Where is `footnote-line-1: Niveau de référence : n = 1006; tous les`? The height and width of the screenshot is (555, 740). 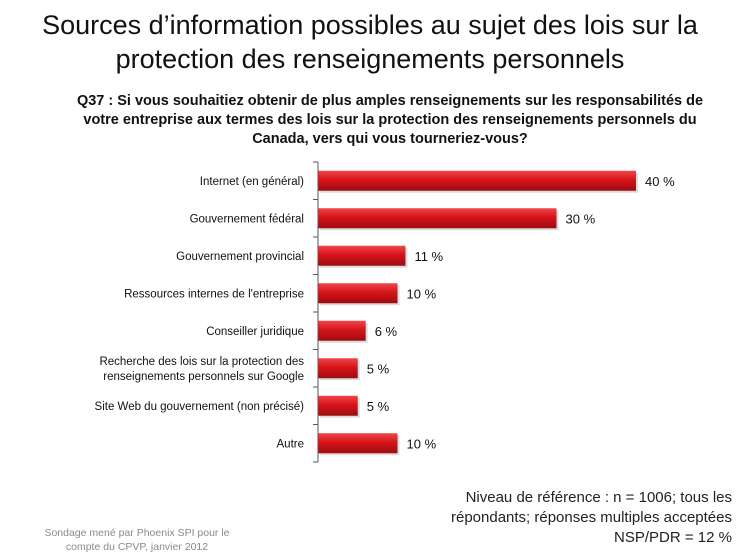 footnote-line-1: Niveau de référence : n = 1006; tous les is located at coordinates (598, 497).